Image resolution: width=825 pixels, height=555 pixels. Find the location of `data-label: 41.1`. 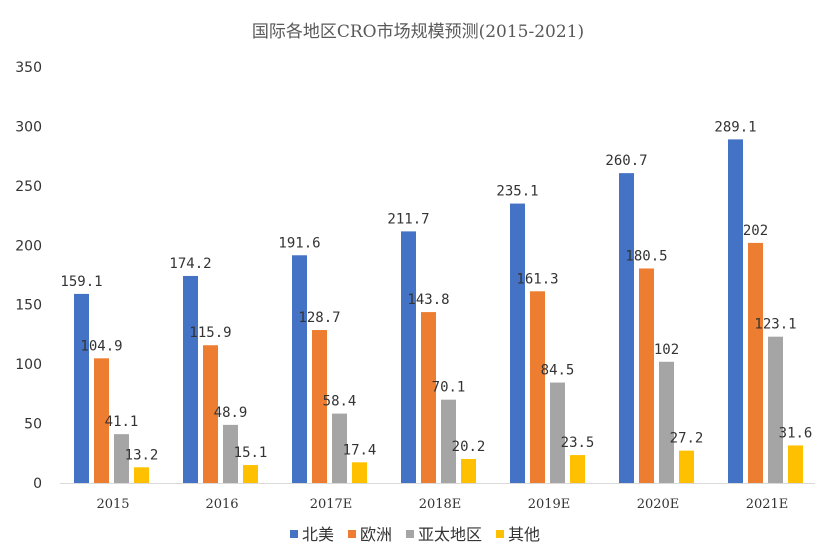

data-label: 41.1 is located at coordinates (122, 422).